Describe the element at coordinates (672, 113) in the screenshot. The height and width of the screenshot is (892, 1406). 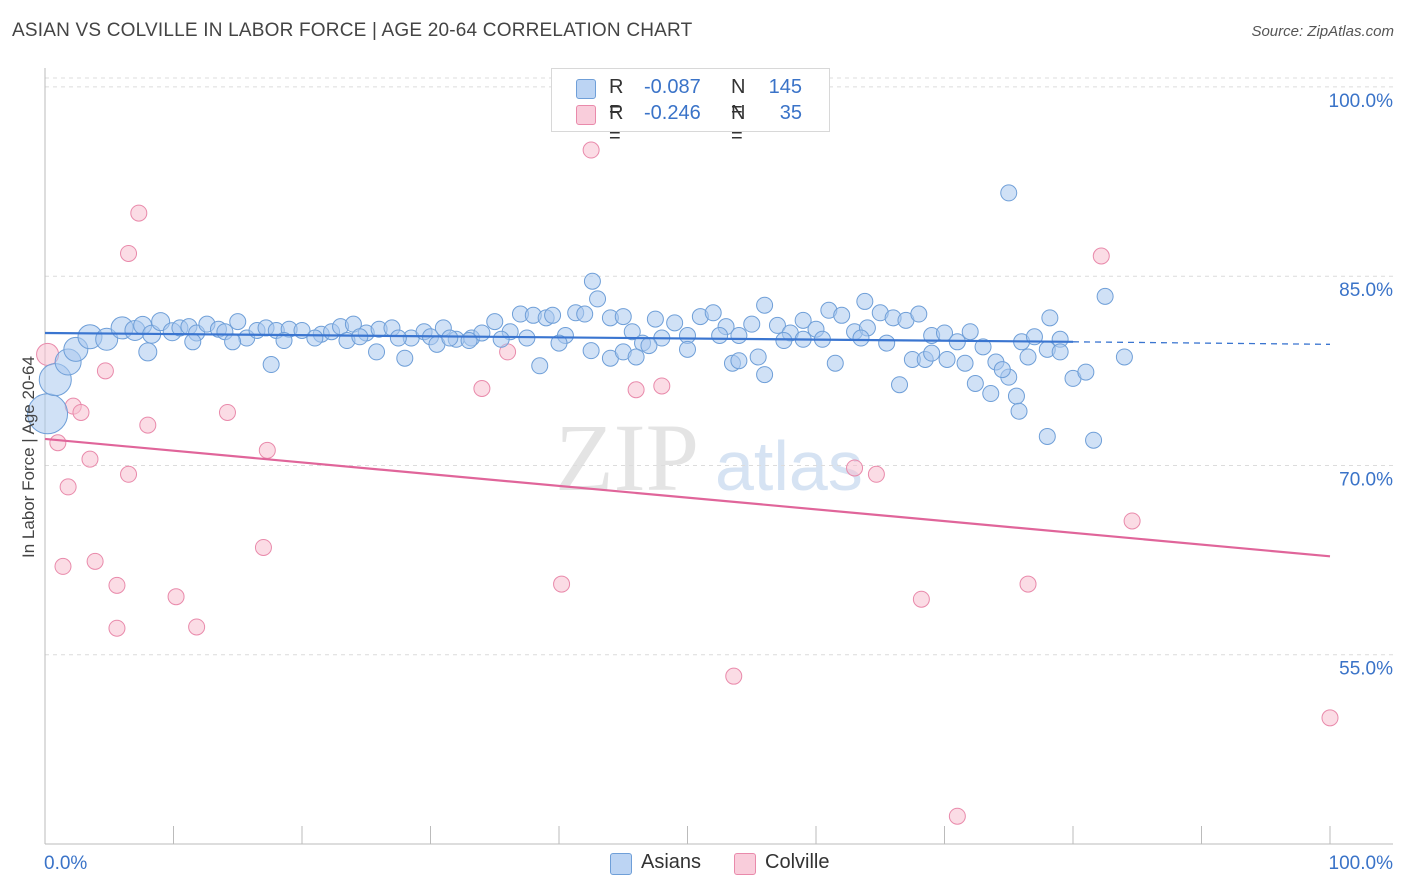
I see `legend-r-value: -0.246` at that location.